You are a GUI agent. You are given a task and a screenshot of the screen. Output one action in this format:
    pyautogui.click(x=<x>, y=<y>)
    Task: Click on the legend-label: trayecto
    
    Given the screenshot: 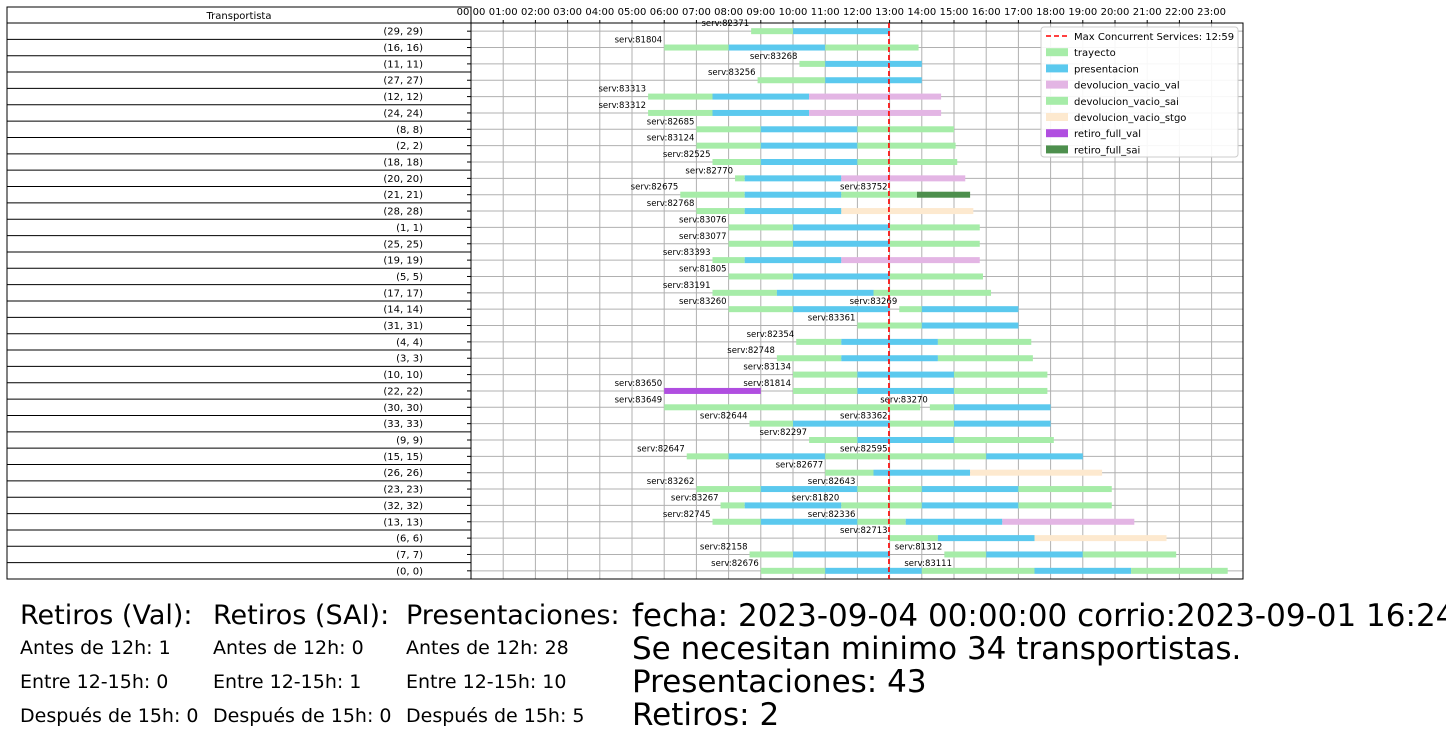 What is the action you would take?
    pyautogui.click(x=1095, y=53)
    